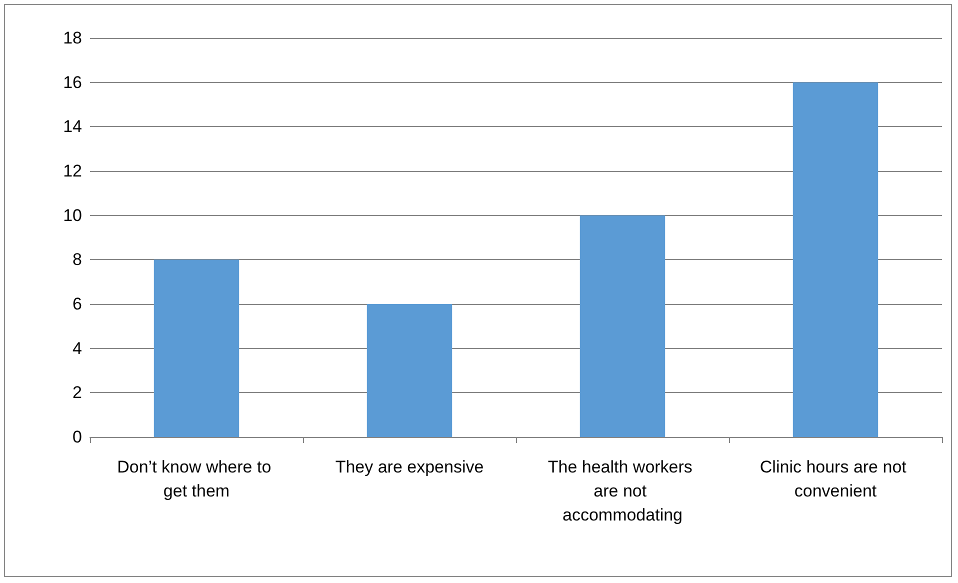  What do you see at coordinates (623, 491) in the screenshot?
I see `x-tick-label: The health workers are not accommodating` at bounding box center [623, 491].